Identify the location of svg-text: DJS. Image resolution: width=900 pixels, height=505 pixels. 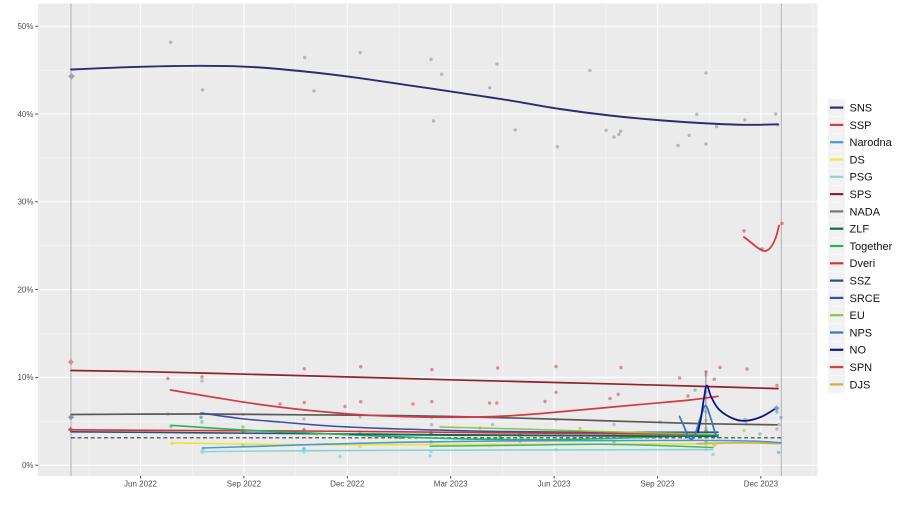
(860, 385).